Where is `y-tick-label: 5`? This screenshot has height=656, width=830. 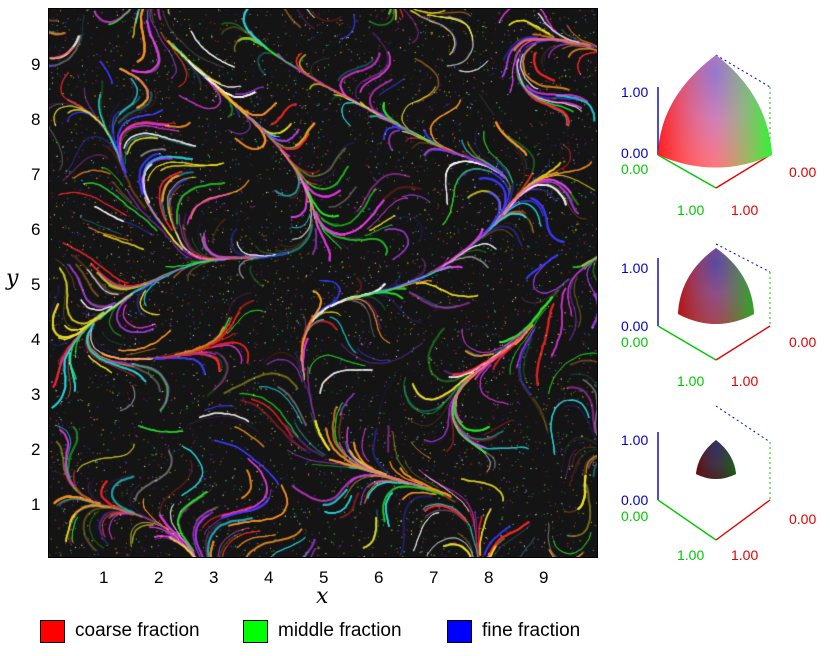 y-tick-label: 5 is located at coordinates (36, 284).